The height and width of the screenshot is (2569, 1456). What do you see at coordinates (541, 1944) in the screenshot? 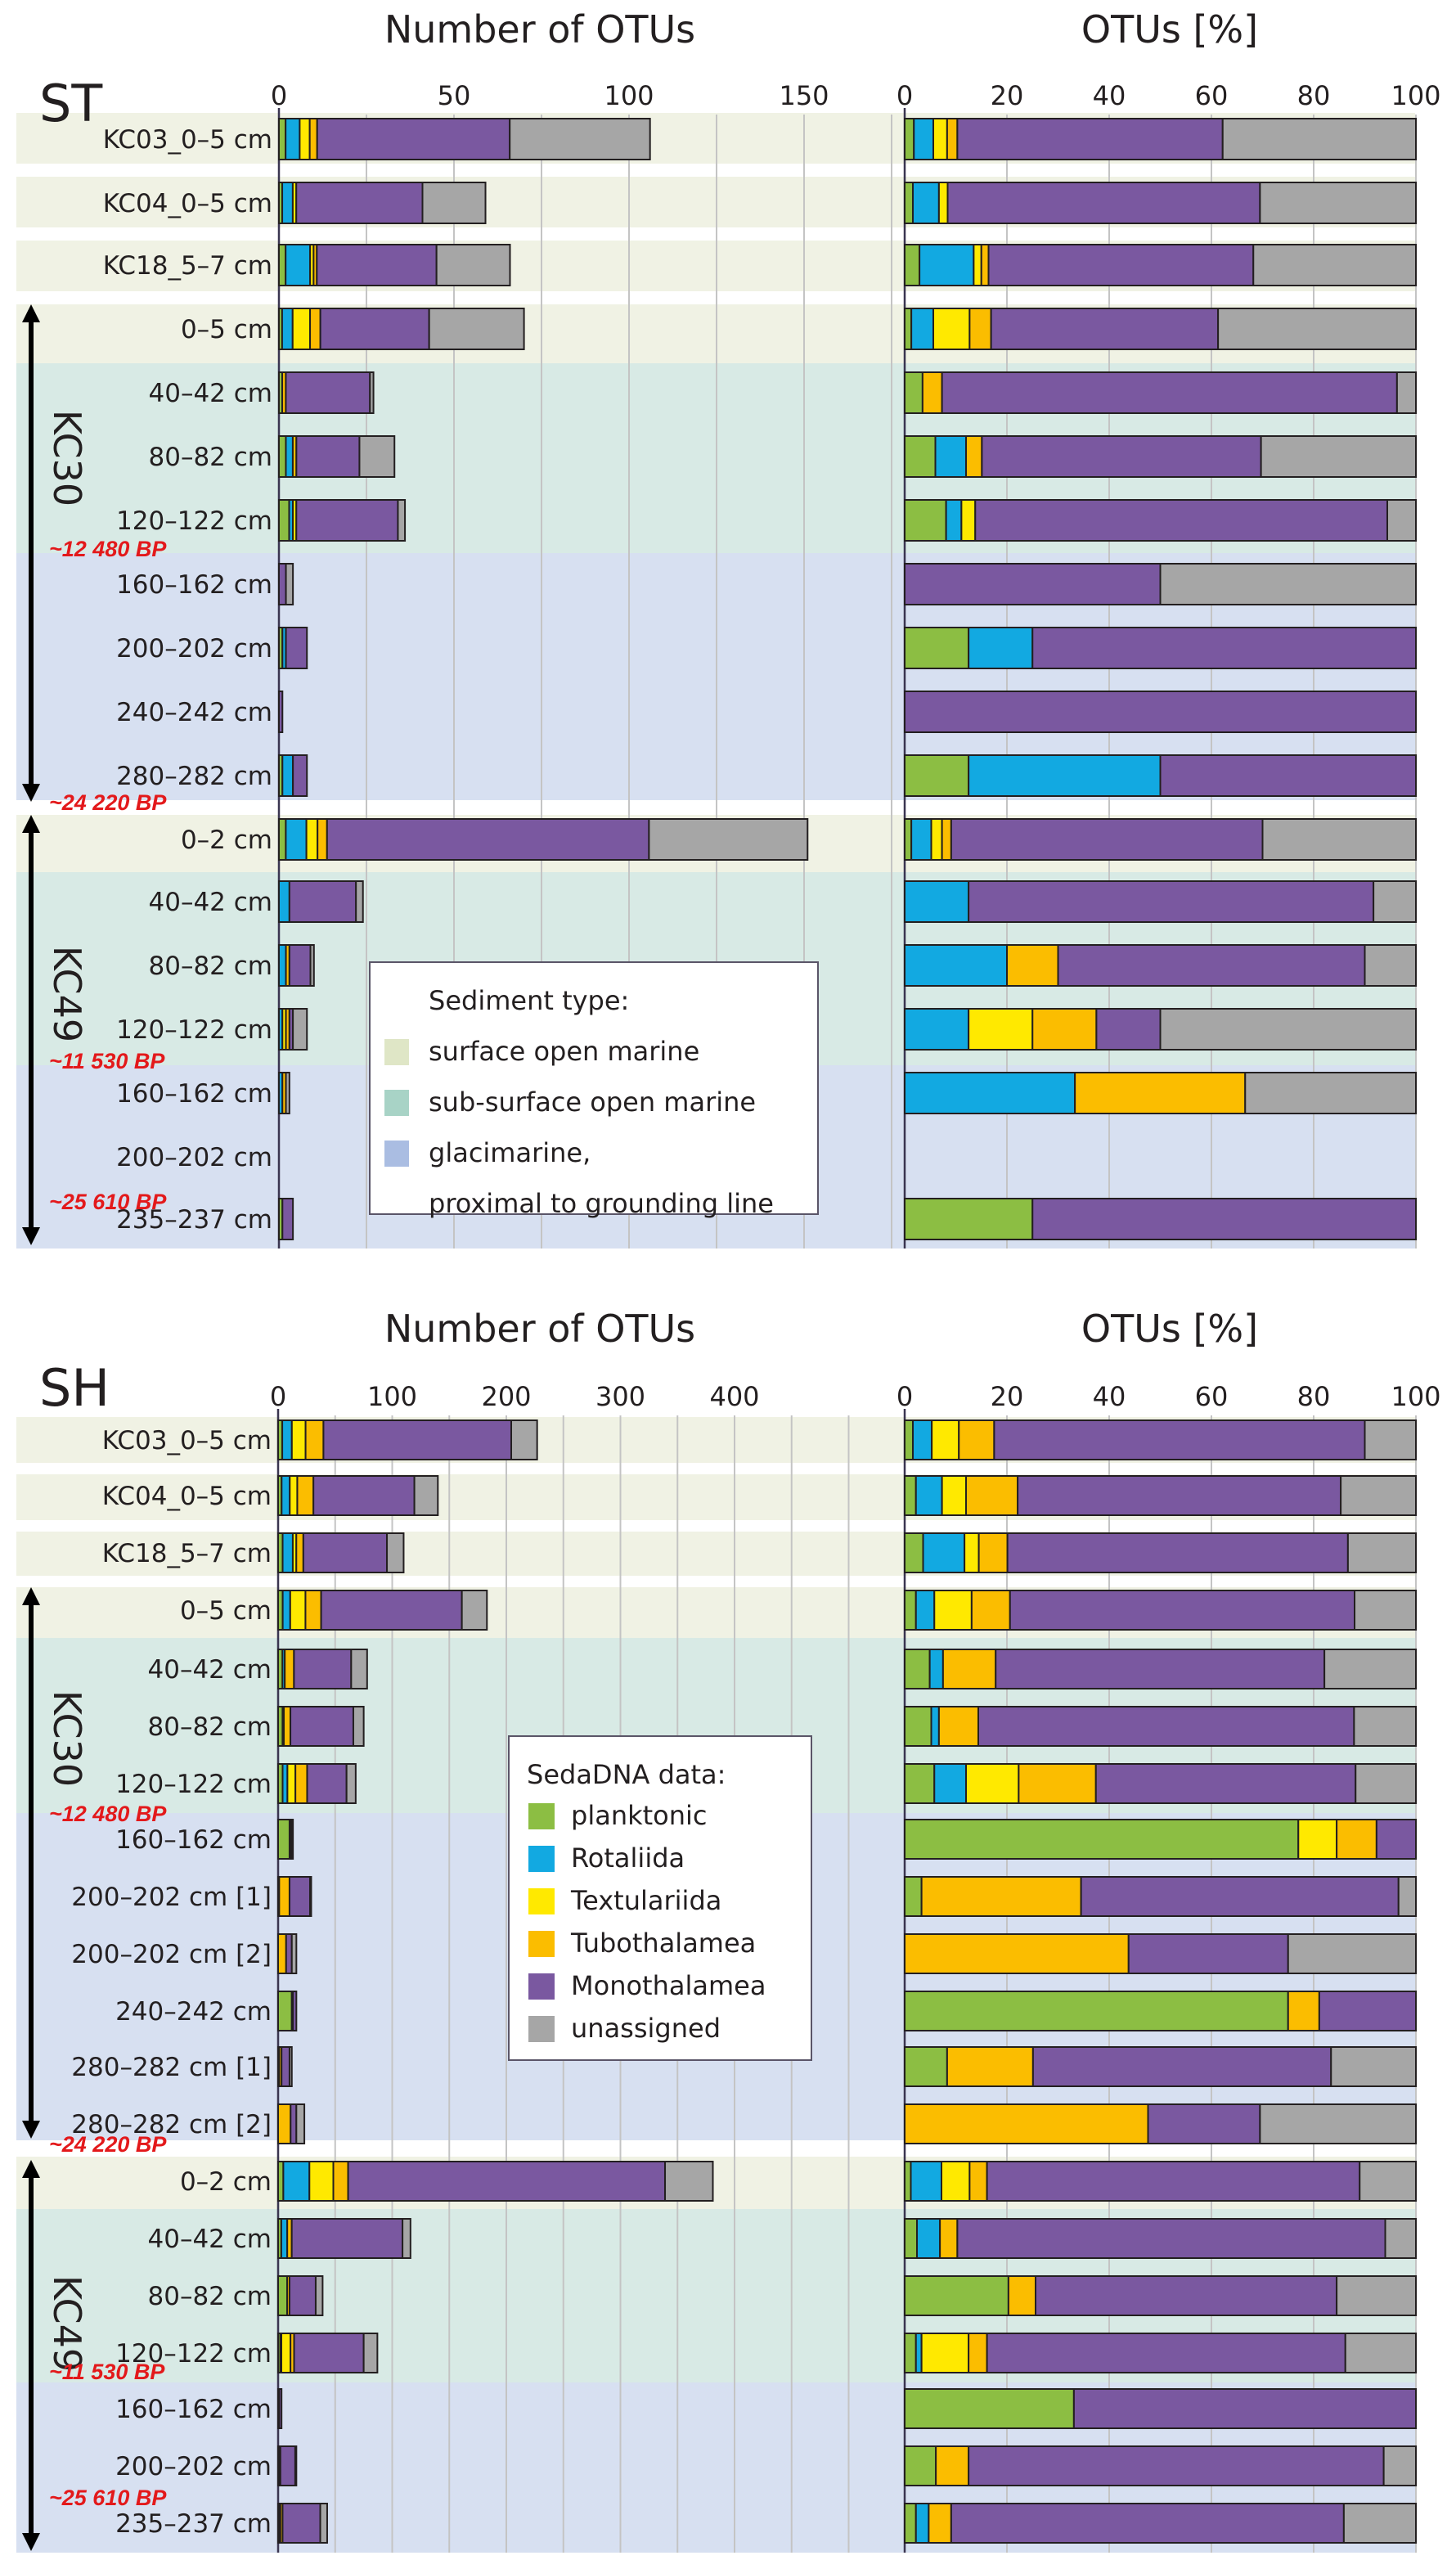
I see `legend-swatch-tubothalamea` at bounding box center [541, 1944].